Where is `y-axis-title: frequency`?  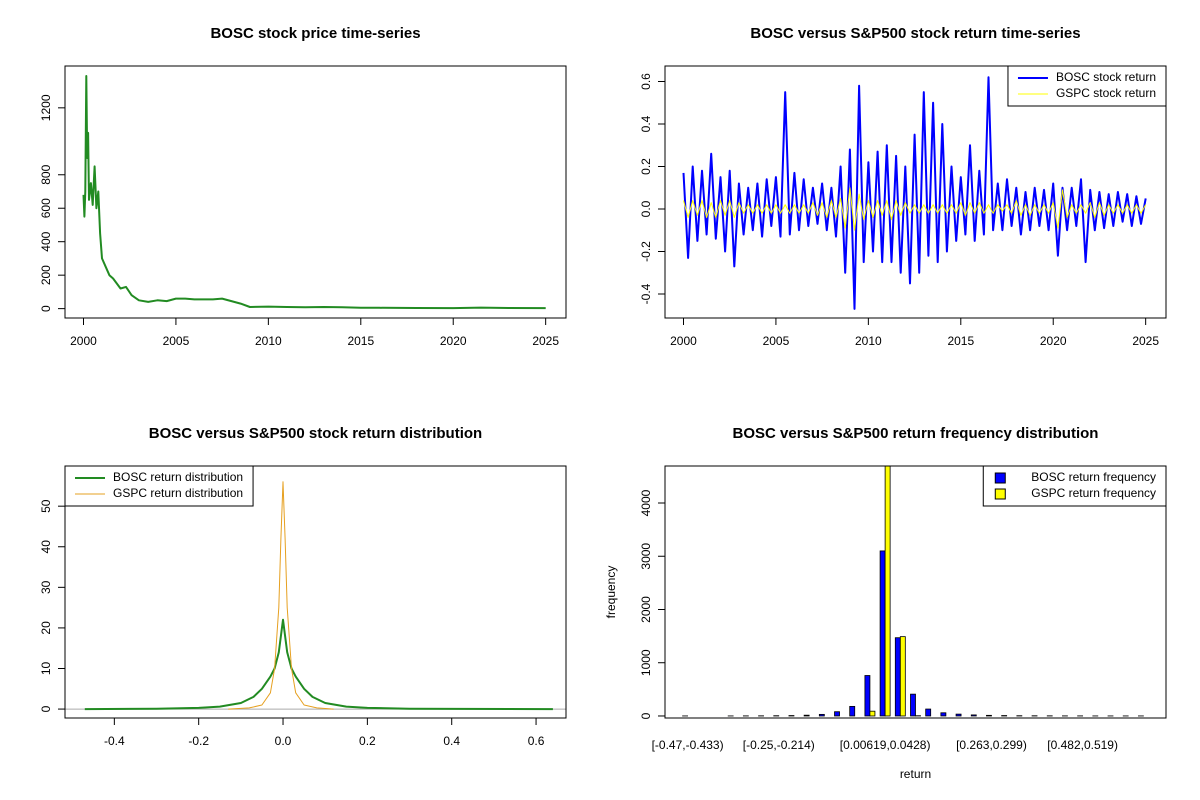
y-axis-title: frequency is located at coordinates (611, 592).